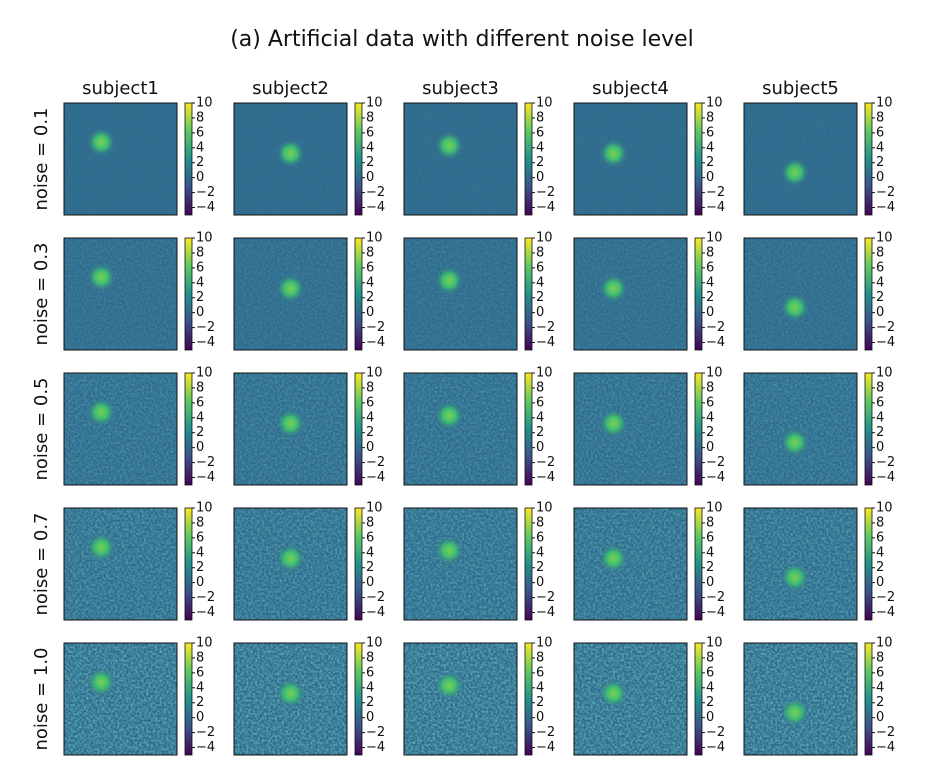 The image size is (925, 767). Describe the element at coordinates (41, 293) in the screenshot. I see `row-label: noise = 0.3` at that location.